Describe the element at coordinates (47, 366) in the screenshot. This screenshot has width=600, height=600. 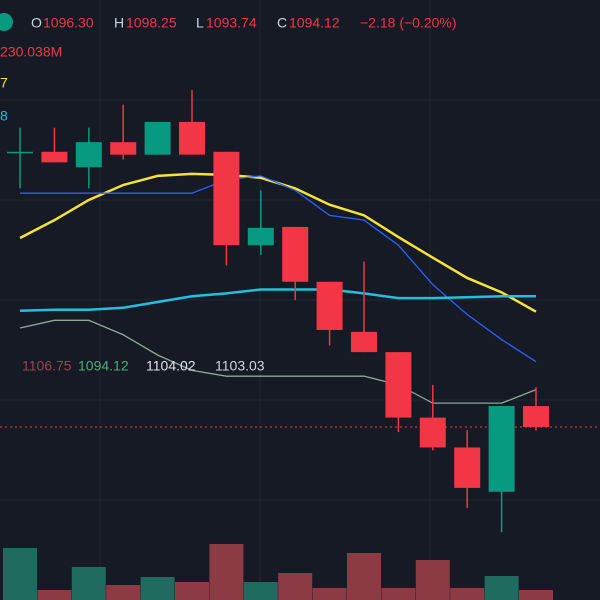
I see `band-label: 1106.75` at that location.